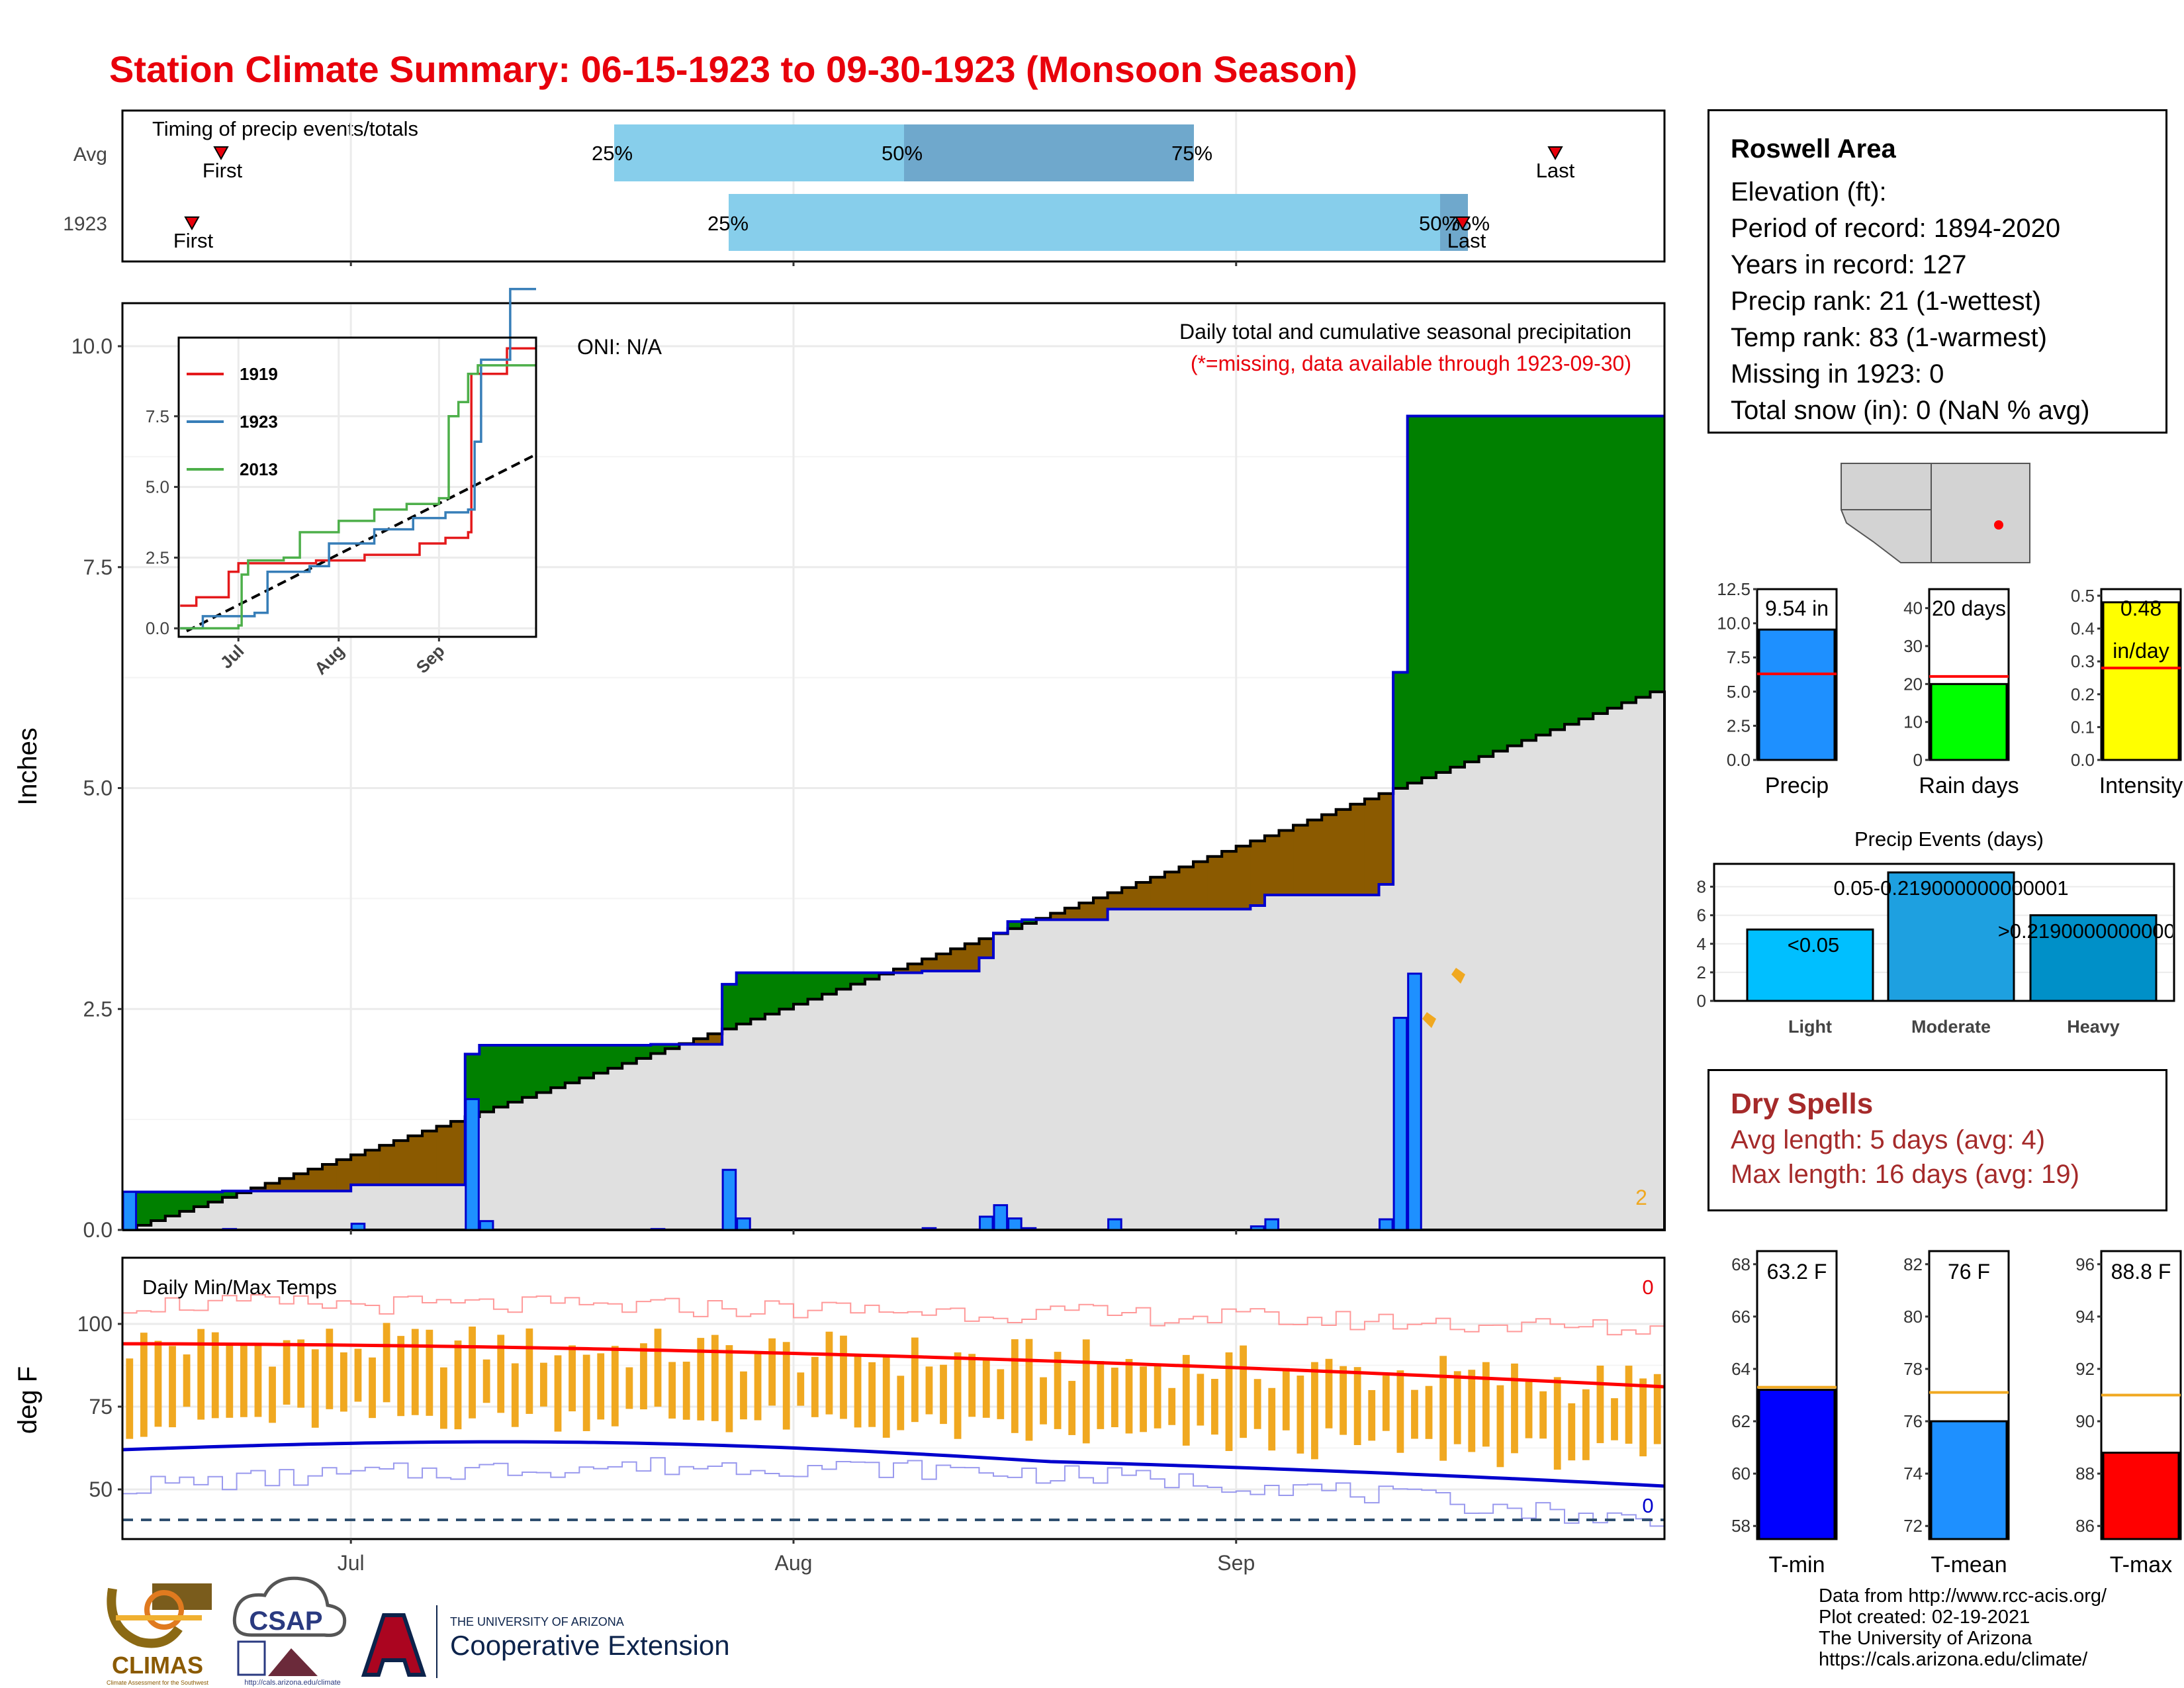 This screenshot has width=2184, height=1688. I want to click on average-min-line, so click(893, 1464).